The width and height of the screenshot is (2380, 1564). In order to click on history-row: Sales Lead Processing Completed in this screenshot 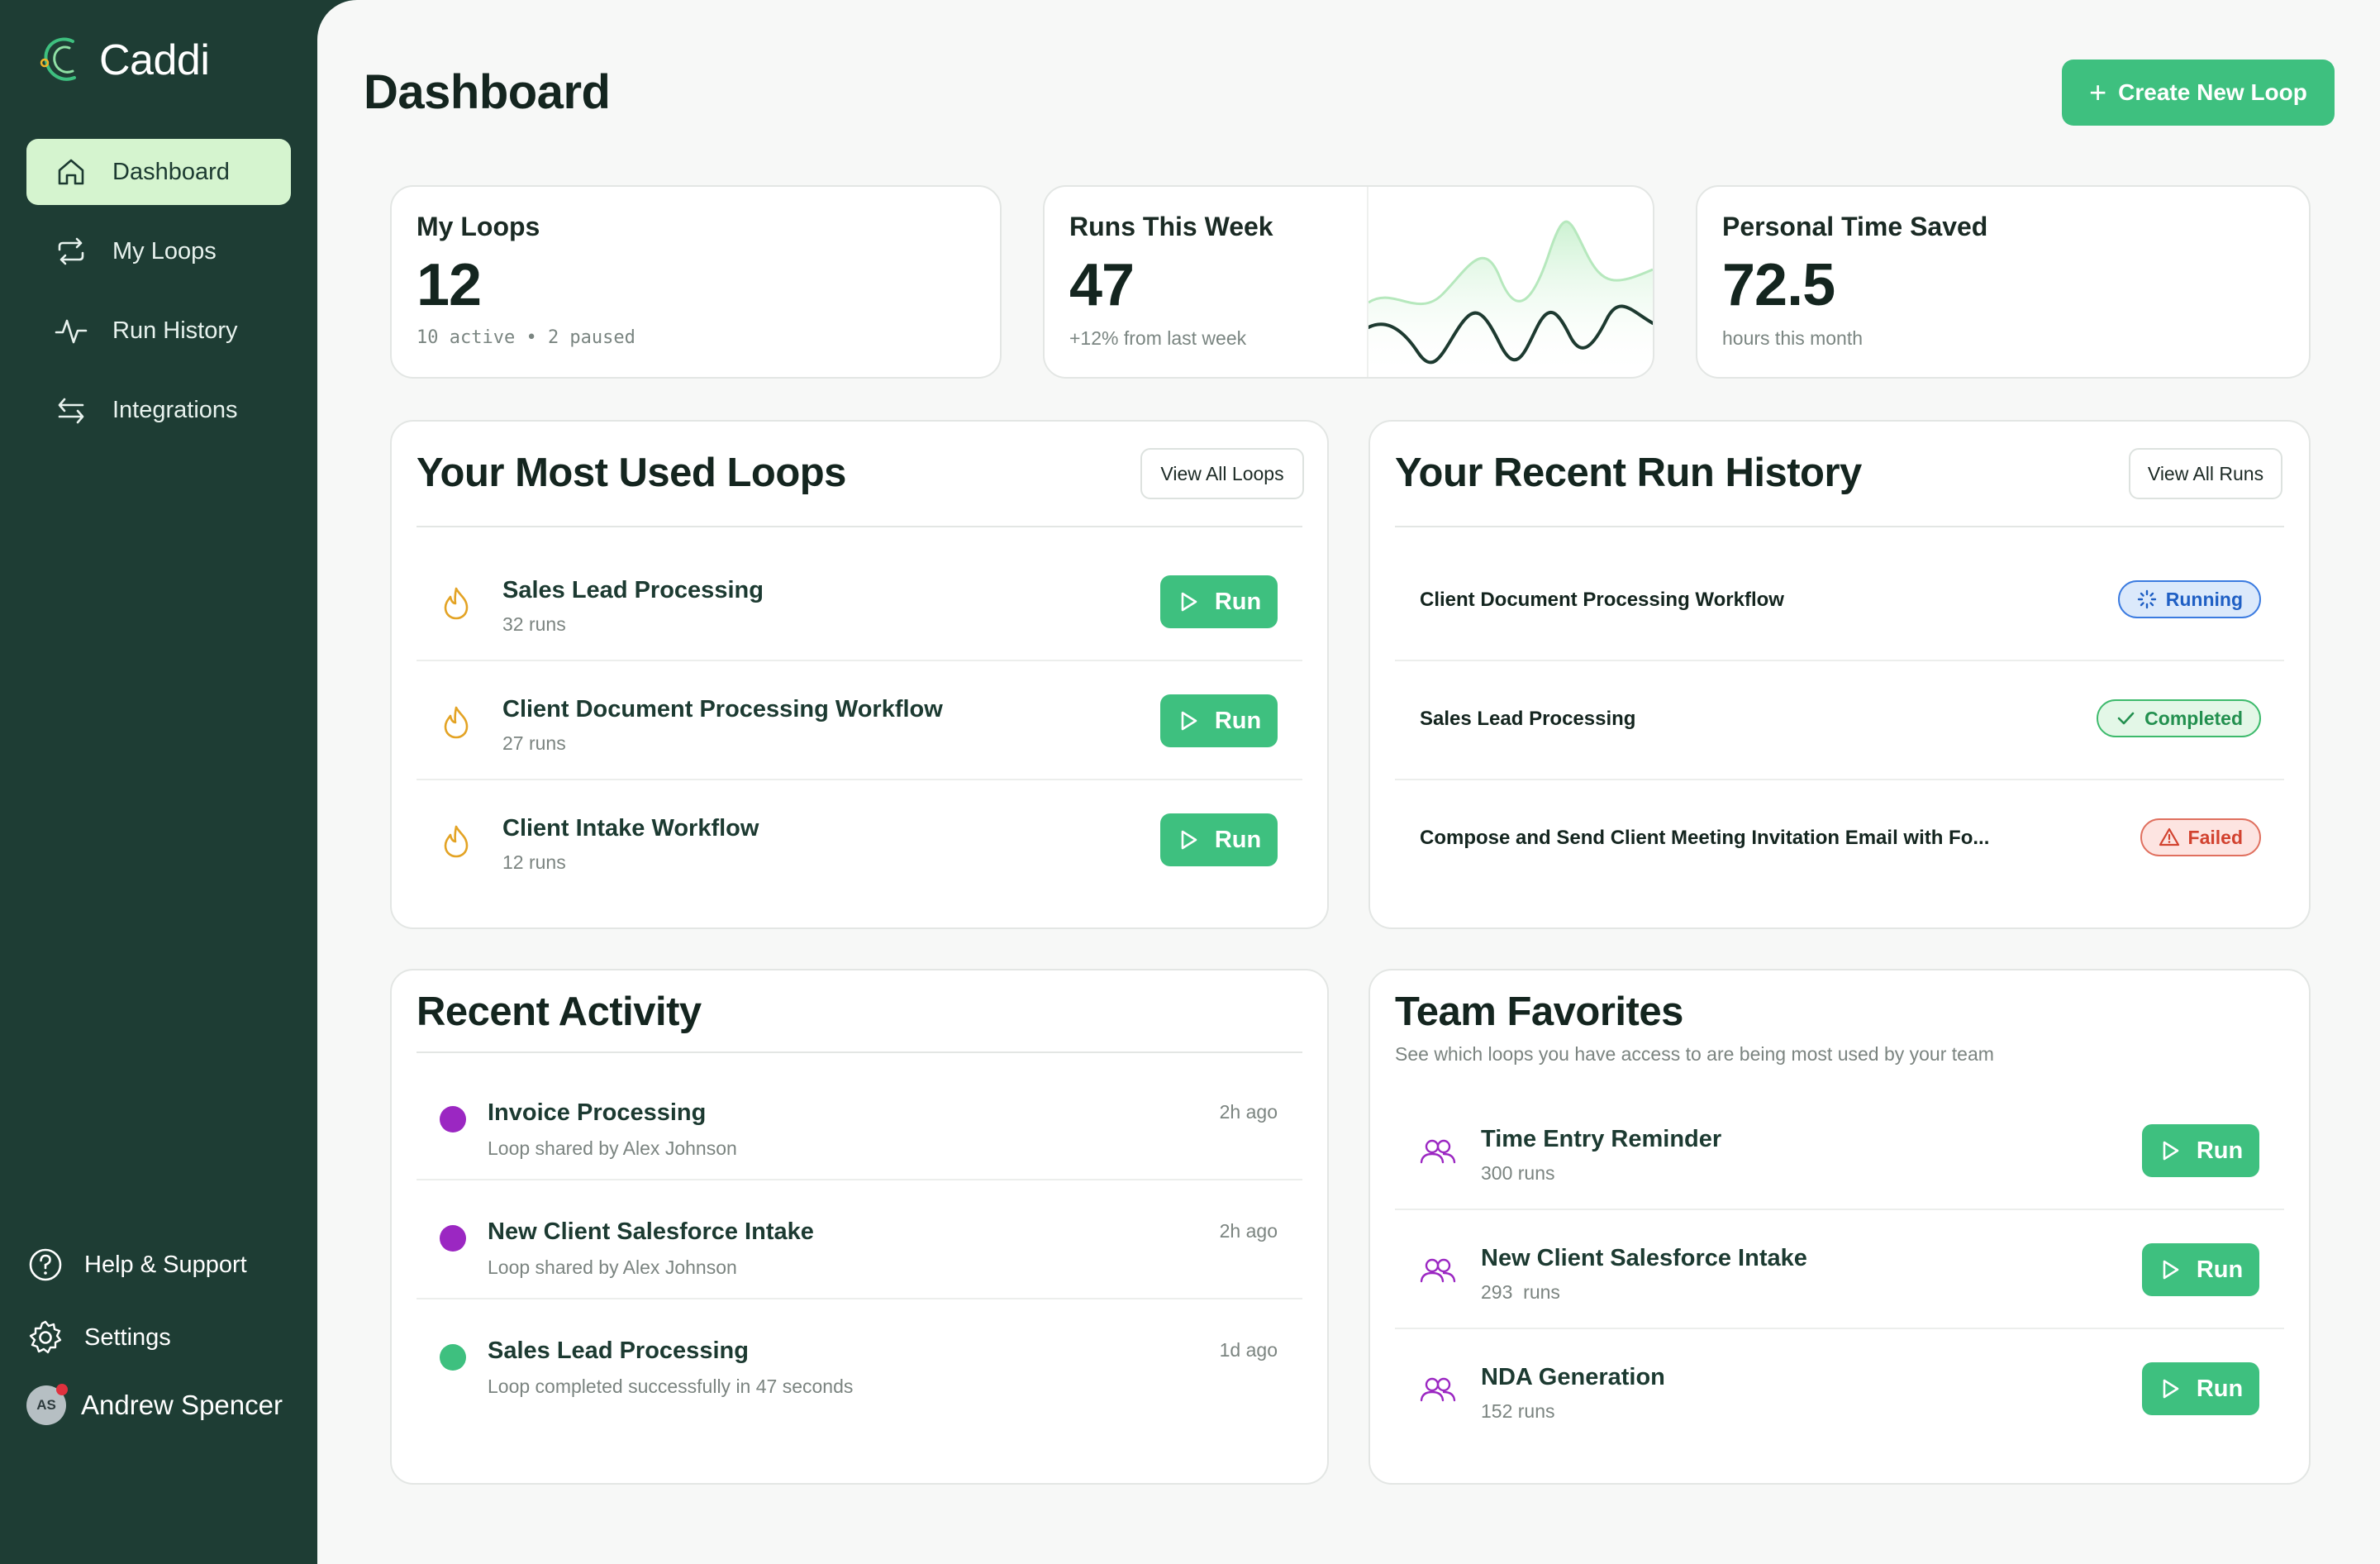, I will do `click(1839, 720)`.